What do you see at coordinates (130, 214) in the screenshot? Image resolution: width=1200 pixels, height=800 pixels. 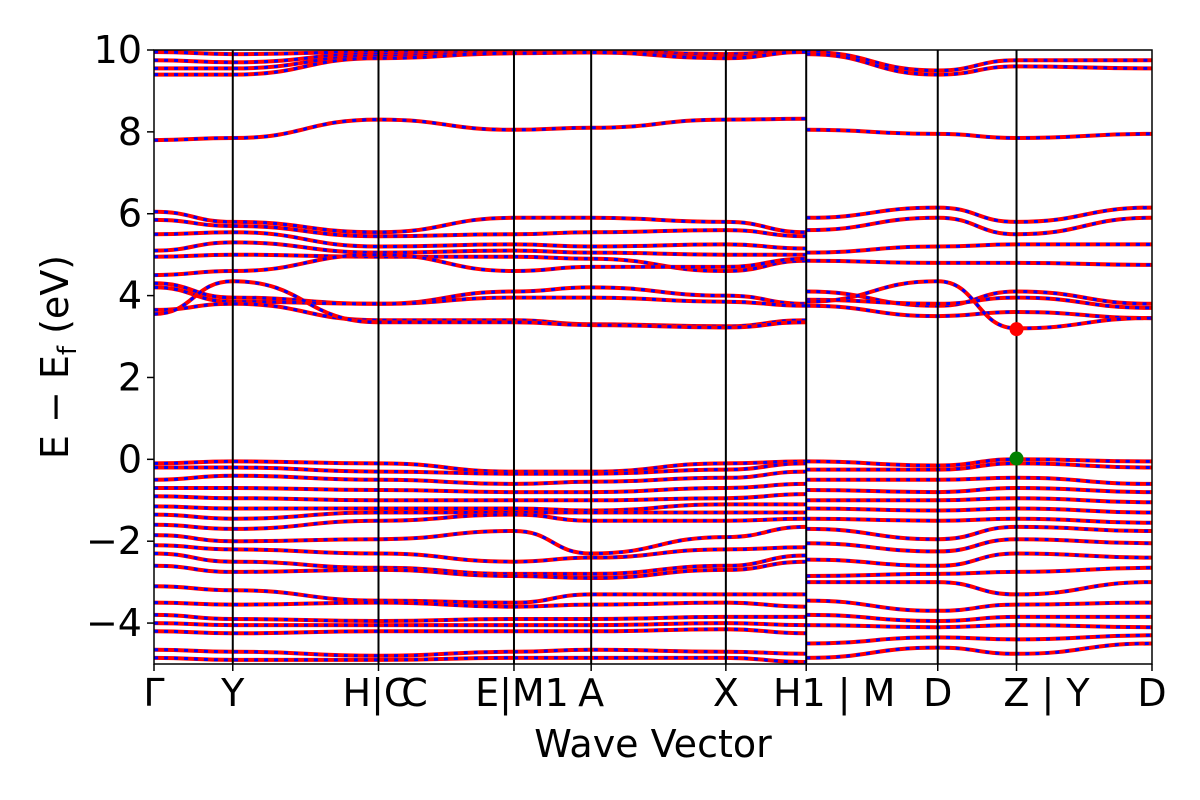 I see `y-tick-label: 6` at bounding box center [130, 214].